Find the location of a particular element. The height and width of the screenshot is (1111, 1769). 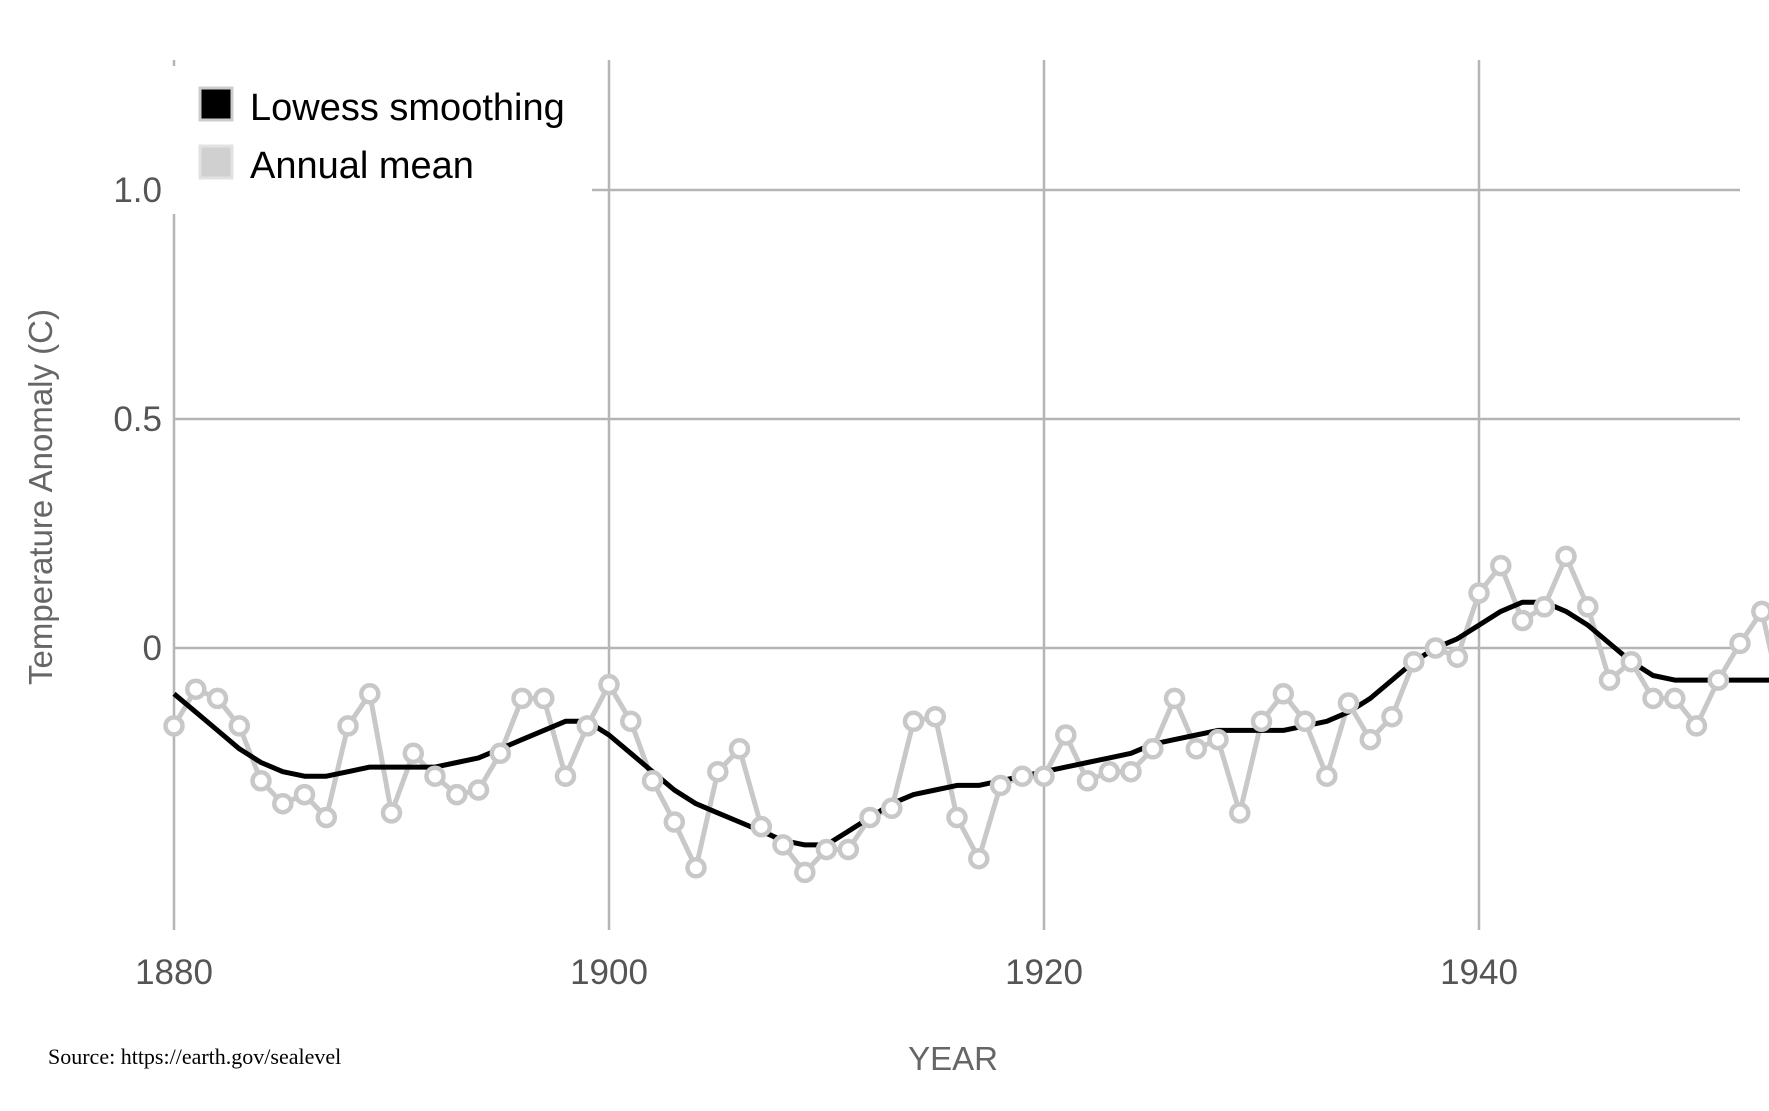

legend-swatch-annual is located at coordinates (216, 162).